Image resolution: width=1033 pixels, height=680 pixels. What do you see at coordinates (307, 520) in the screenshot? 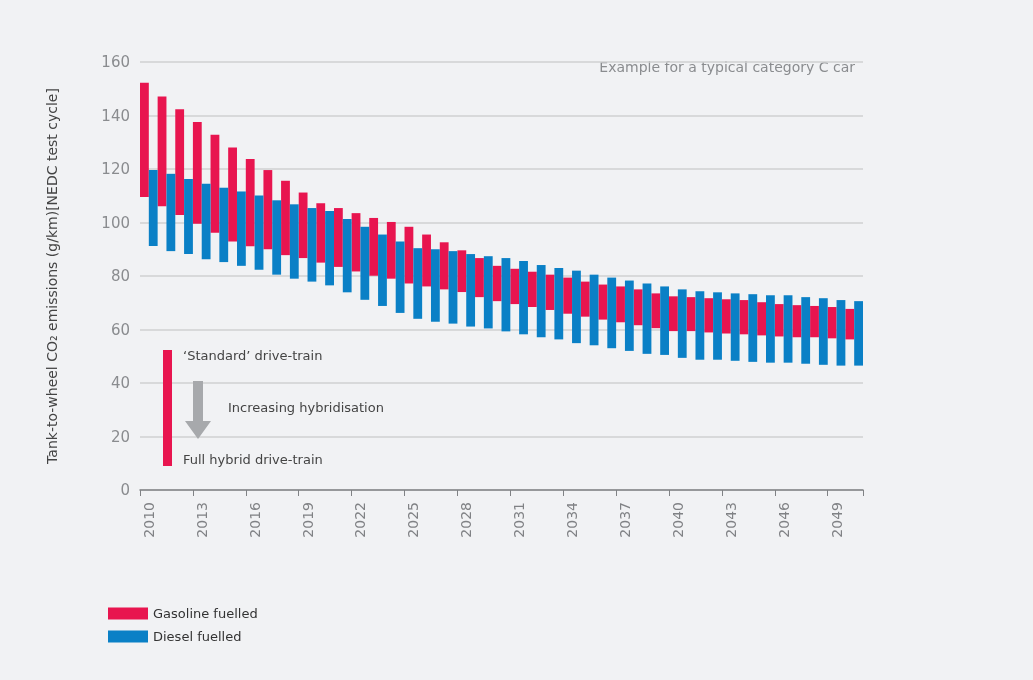
I see `x-tick-label: 2019` at bounding box center [307, 520].